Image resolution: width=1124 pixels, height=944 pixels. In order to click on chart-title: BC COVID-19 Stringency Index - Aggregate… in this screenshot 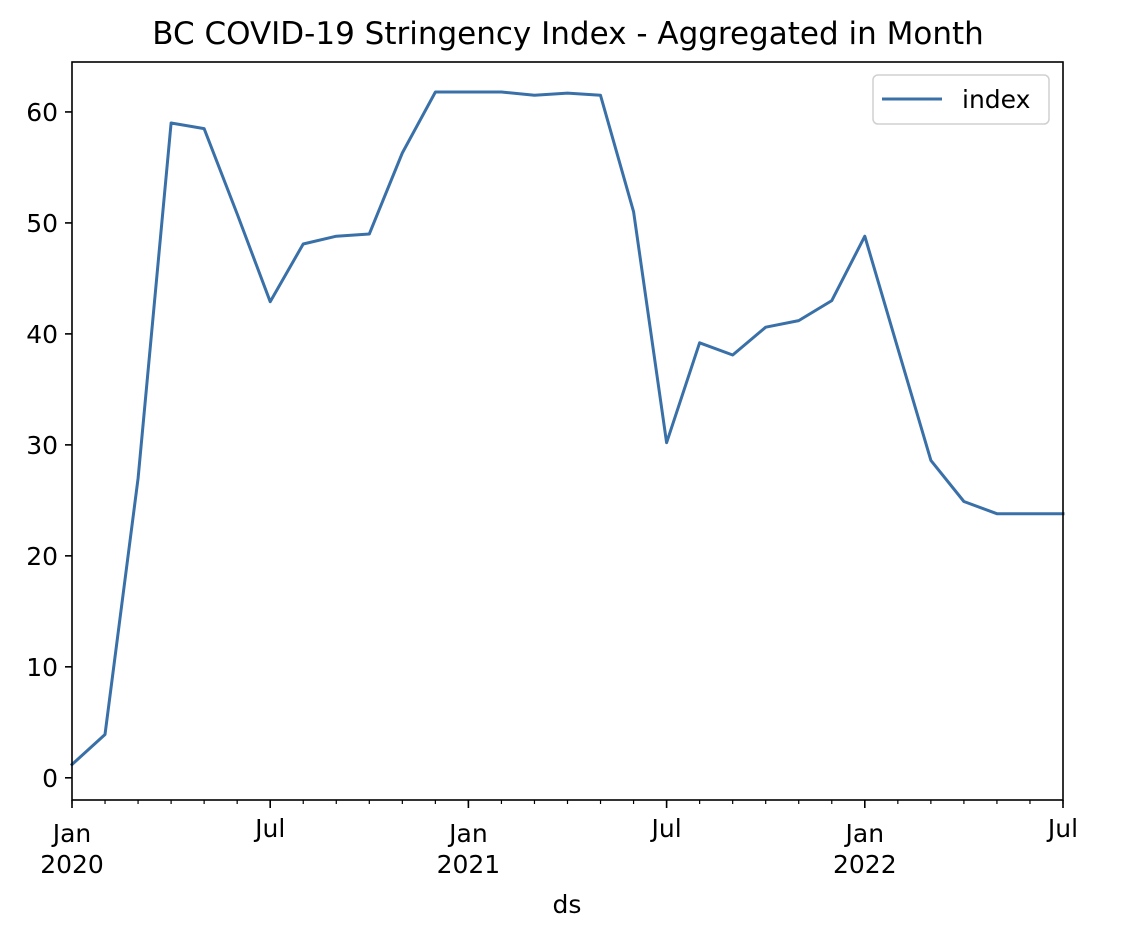, I will do `click(568, 34)`.